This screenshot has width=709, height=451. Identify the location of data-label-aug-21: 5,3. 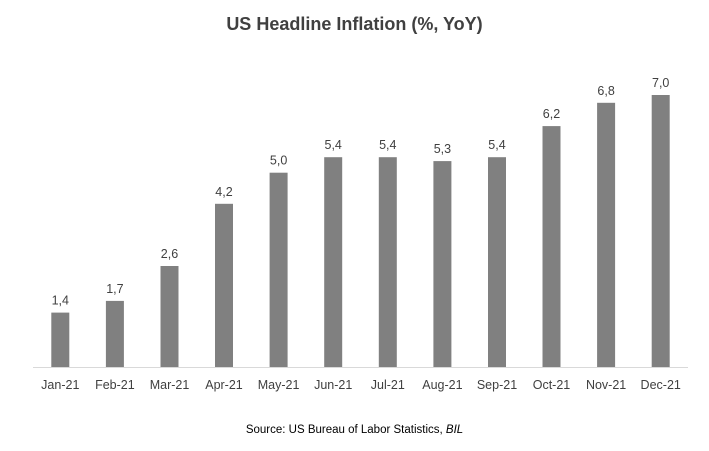
(442, 149).